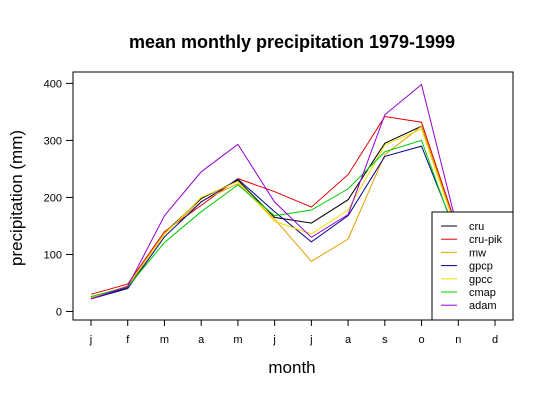 This screenshot has width=550, height=412. I want to click on legend-label-cru-pik: cru-pik, so click(486, 240).